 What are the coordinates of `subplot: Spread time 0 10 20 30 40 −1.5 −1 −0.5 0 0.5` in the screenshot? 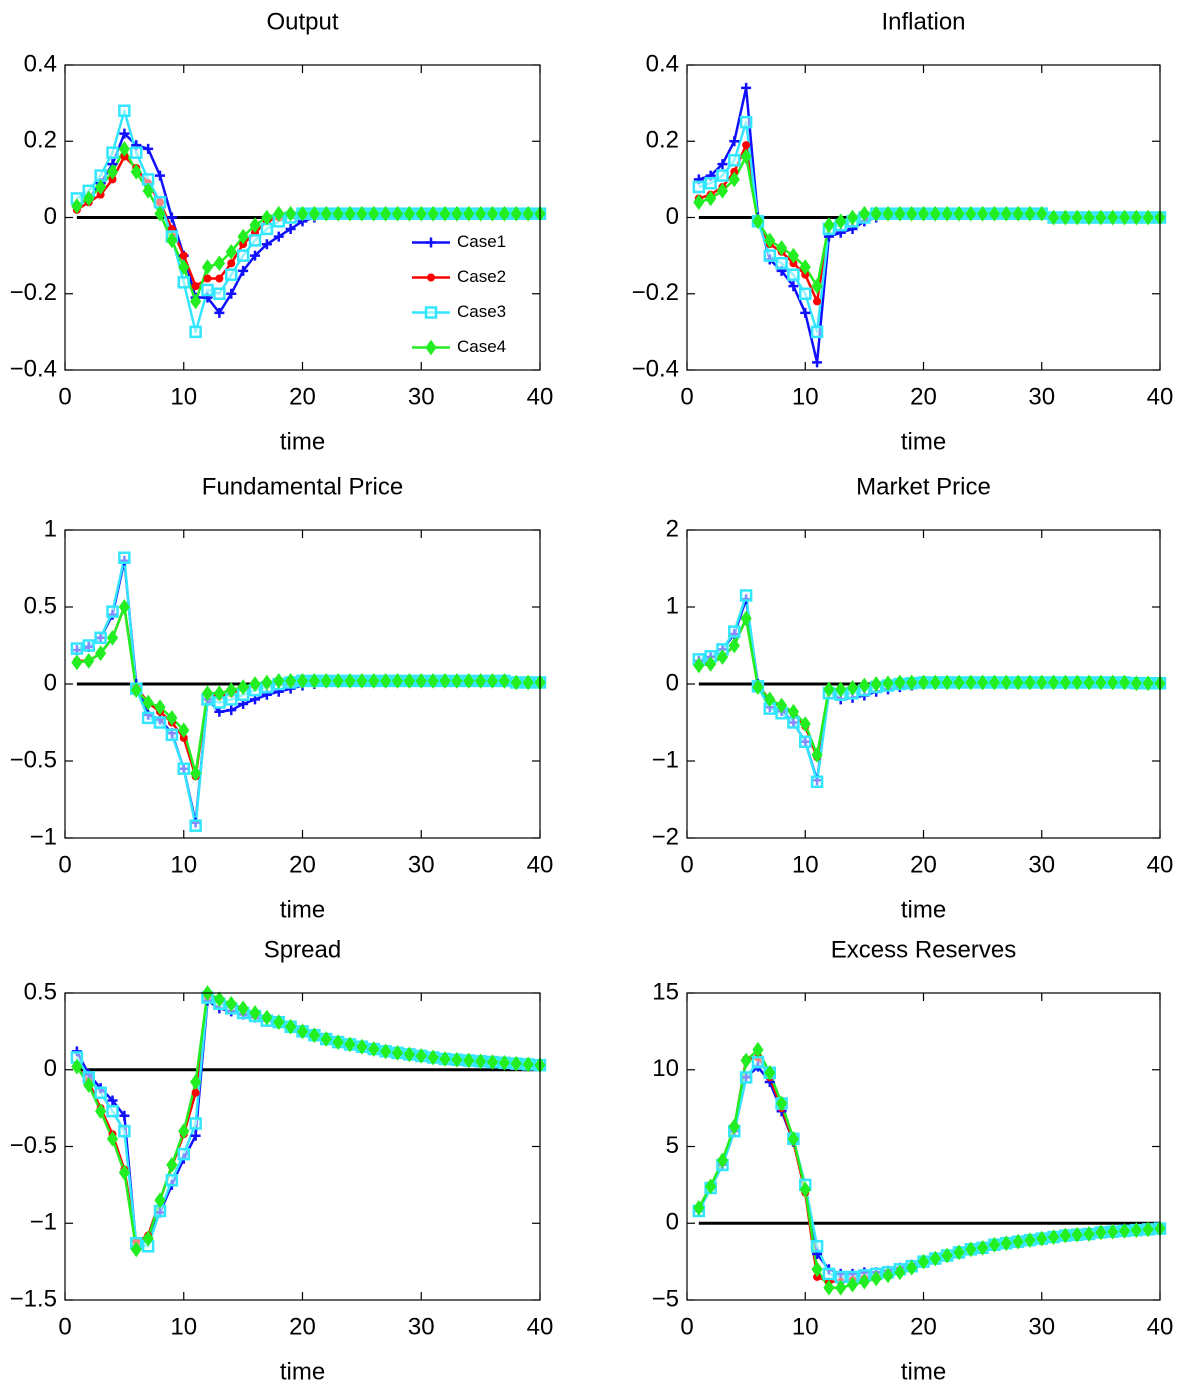 It's located at (282, 1160).